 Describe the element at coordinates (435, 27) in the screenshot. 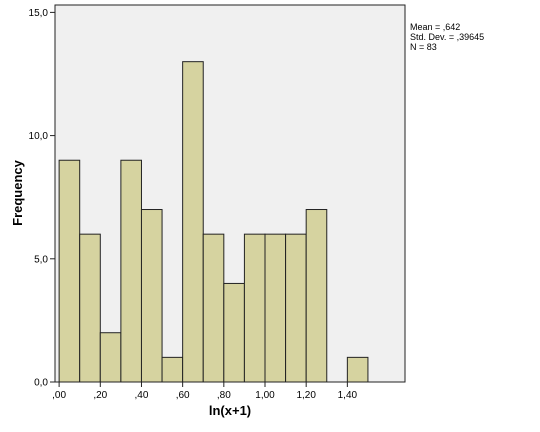

I see `stats-mean: Mean = ,642` at that location.